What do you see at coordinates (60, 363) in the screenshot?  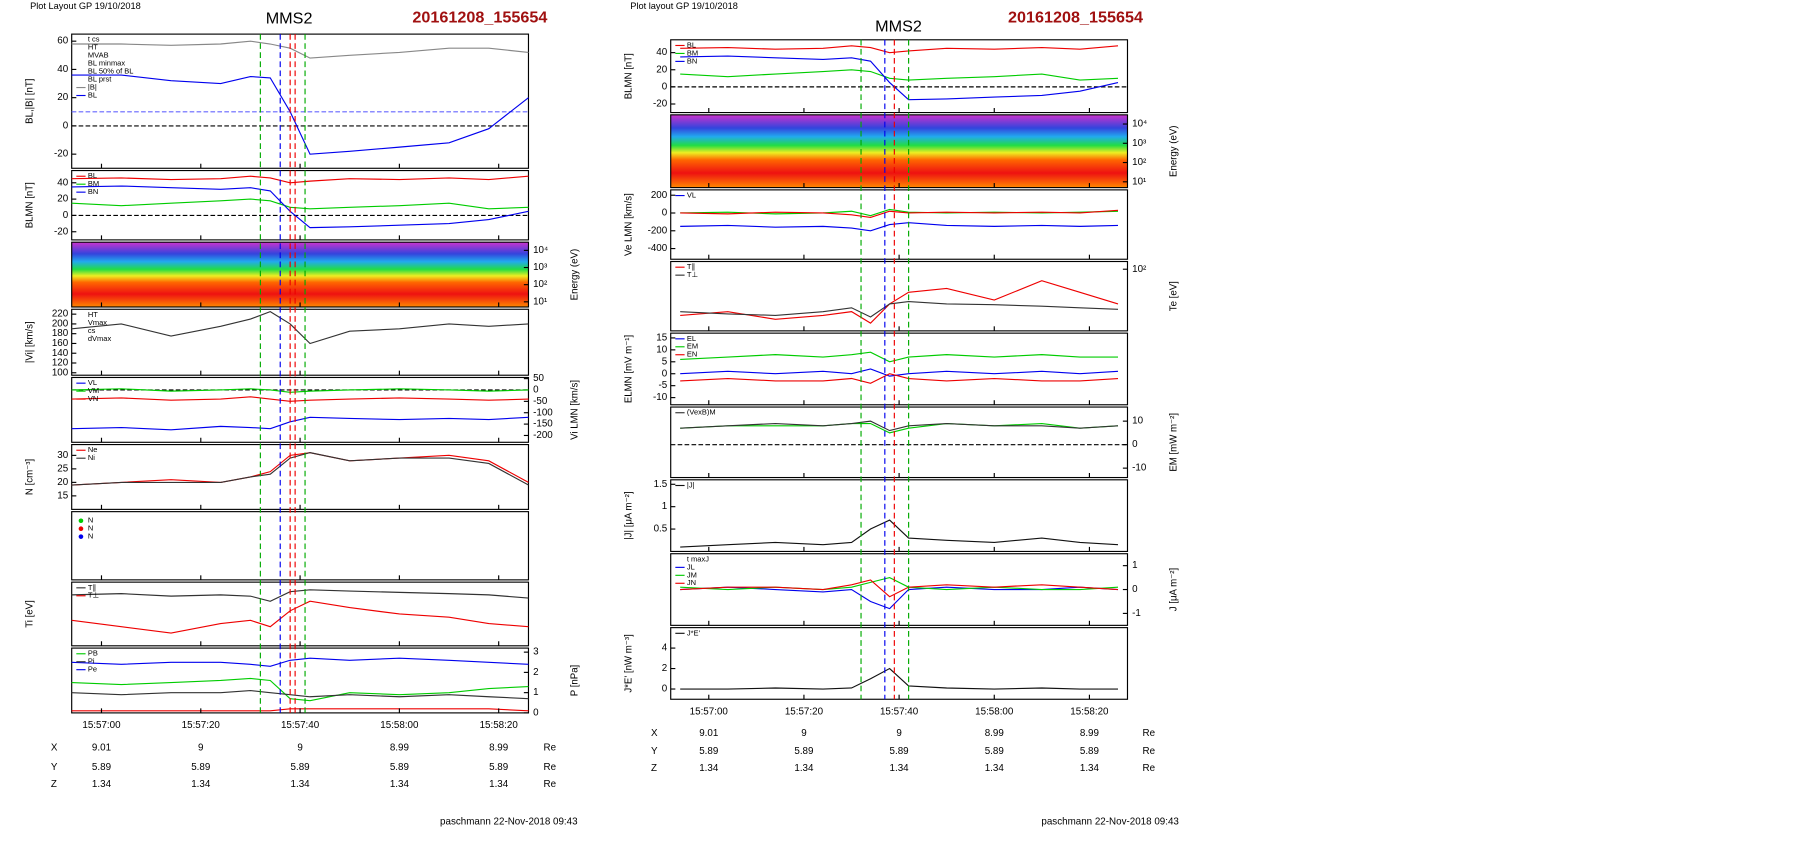 I see `y-tick-label: 120` at bounding box center [60, 363].